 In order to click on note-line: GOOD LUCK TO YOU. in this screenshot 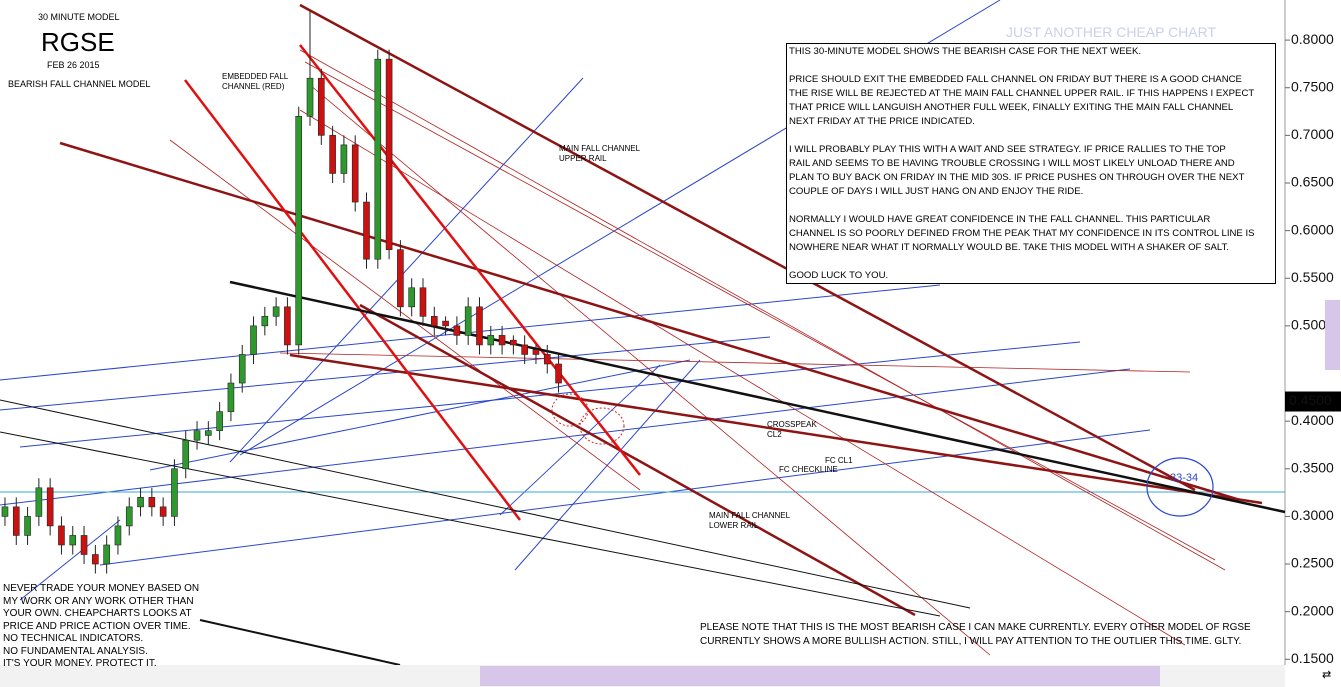, I will do `click(839, 275)`.